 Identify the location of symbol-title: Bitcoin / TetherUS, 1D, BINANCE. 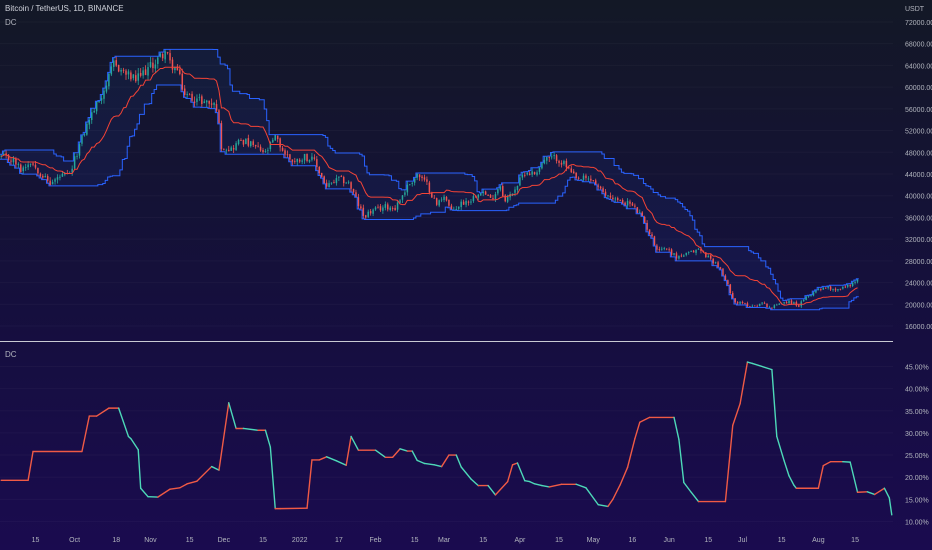
(64, 8).